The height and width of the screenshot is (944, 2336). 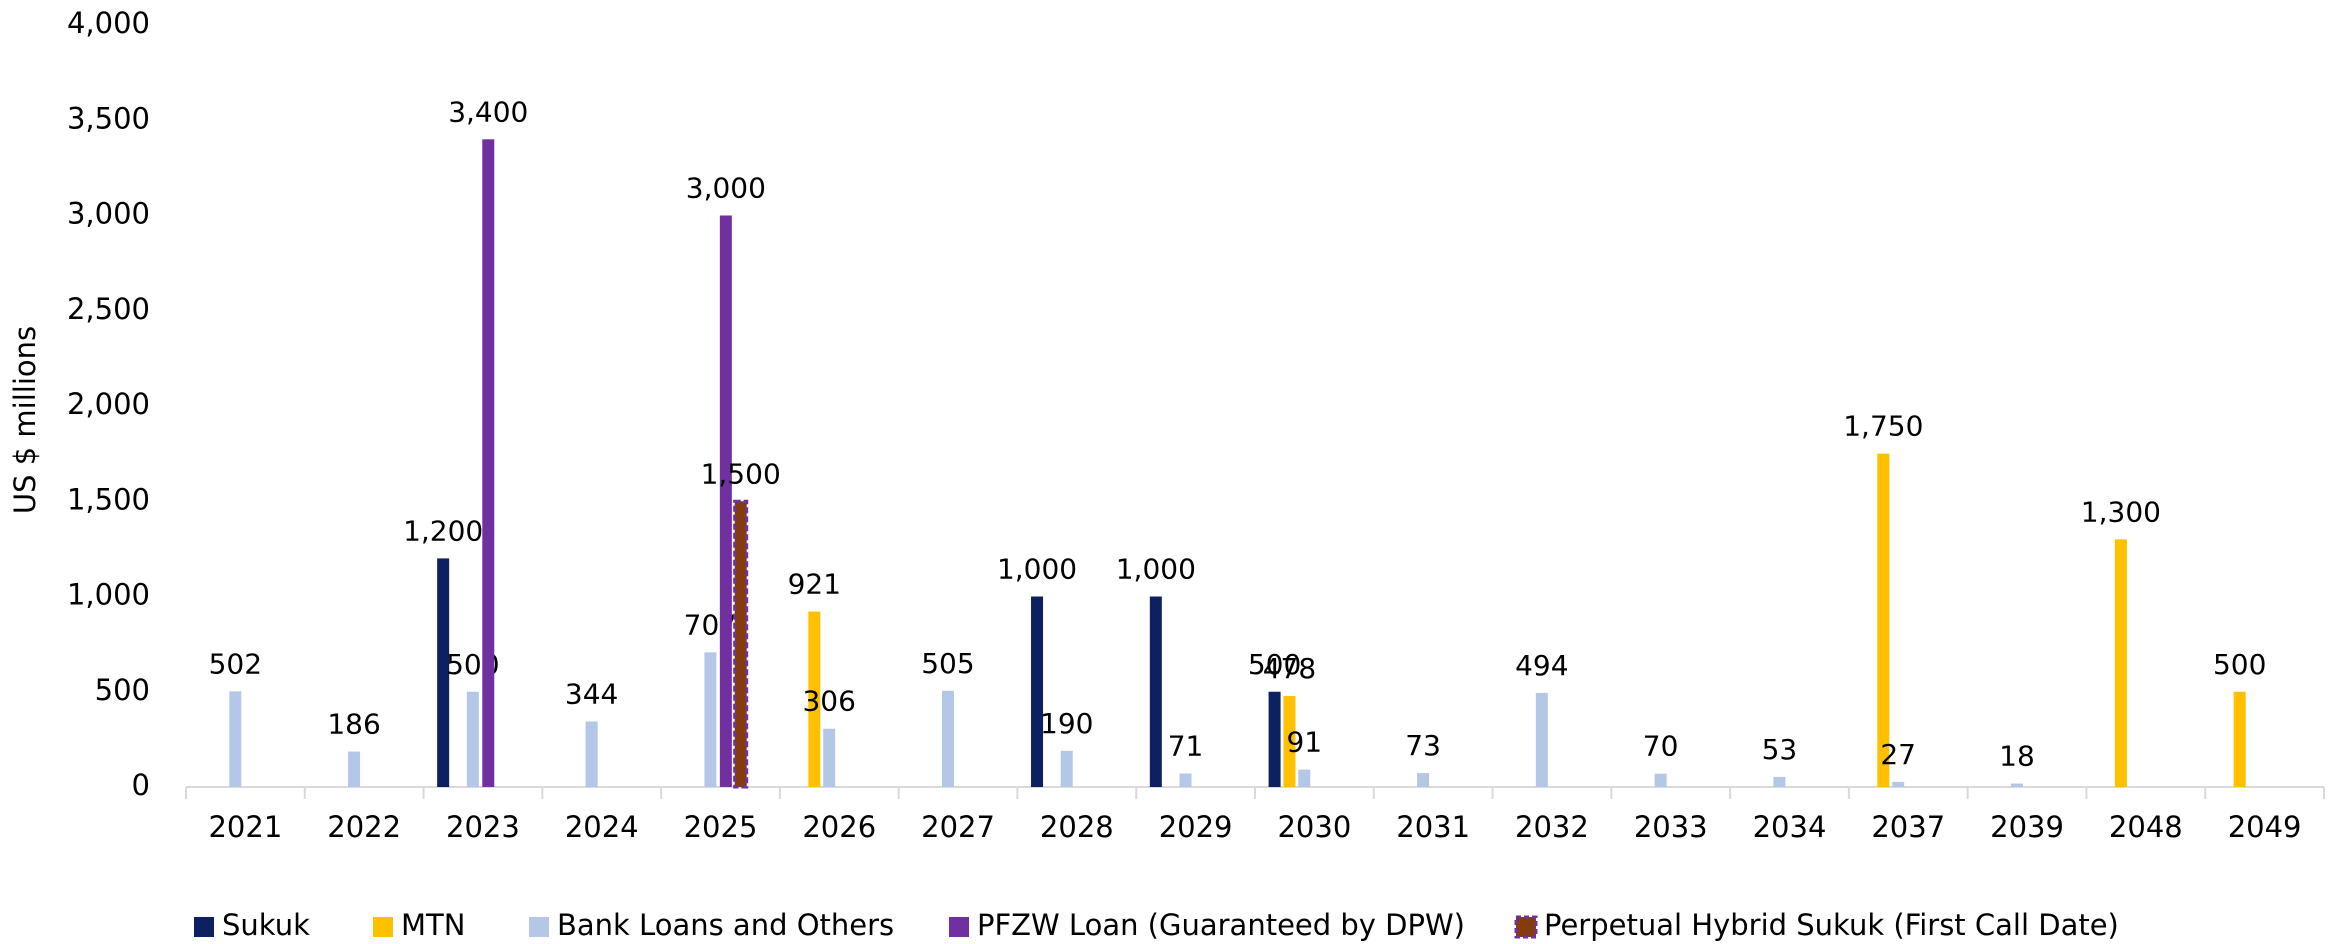 I want to click on y-tick-label: 1,500, so click(x=108, y=499).